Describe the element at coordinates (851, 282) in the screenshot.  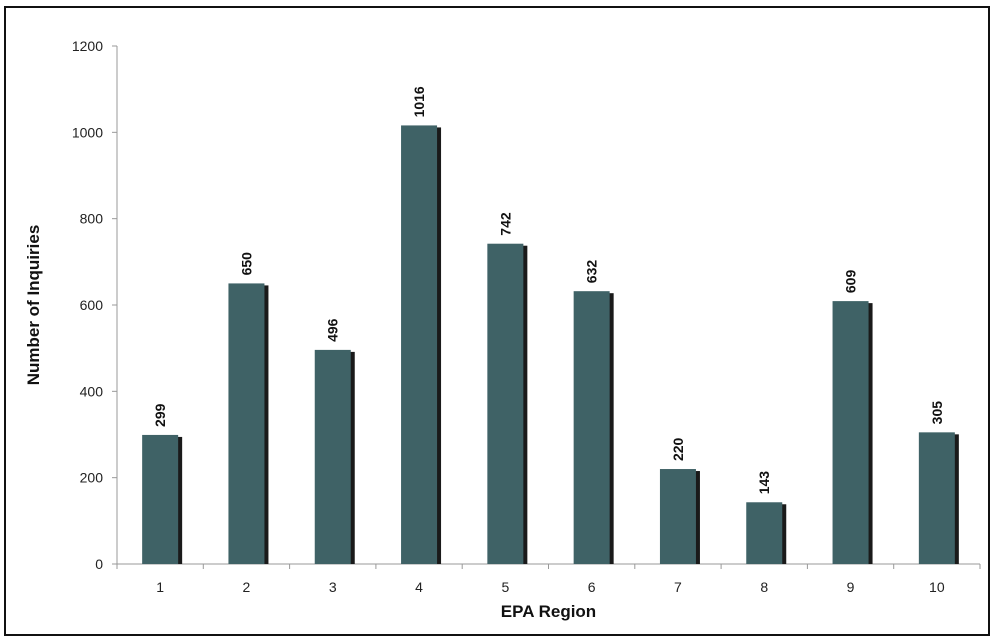
I see `data-label: 609` at that location.